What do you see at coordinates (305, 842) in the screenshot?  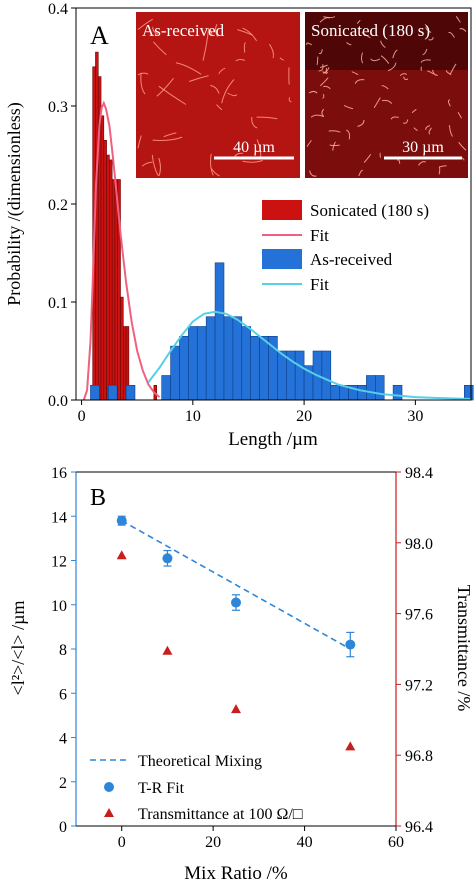 I see `x-tick-label: 40` at bounding box center [305, 842].